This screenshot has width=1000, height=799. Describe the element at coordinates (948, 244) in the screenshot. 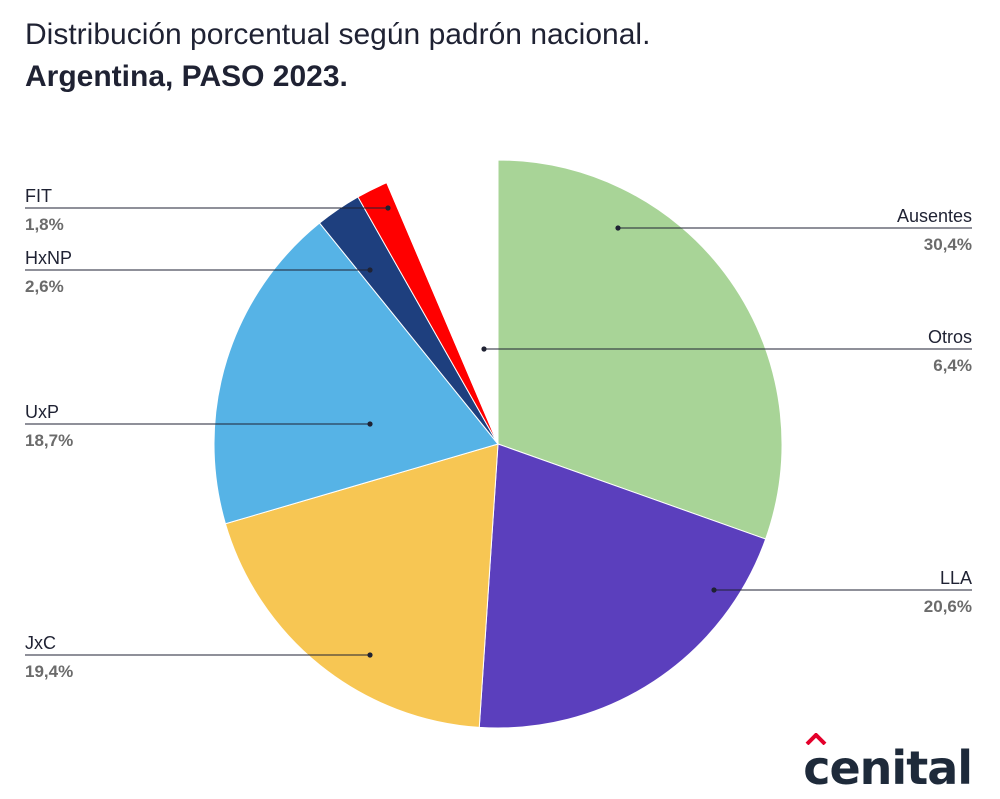

I see `value-ausentes: 30,4%` at that location.